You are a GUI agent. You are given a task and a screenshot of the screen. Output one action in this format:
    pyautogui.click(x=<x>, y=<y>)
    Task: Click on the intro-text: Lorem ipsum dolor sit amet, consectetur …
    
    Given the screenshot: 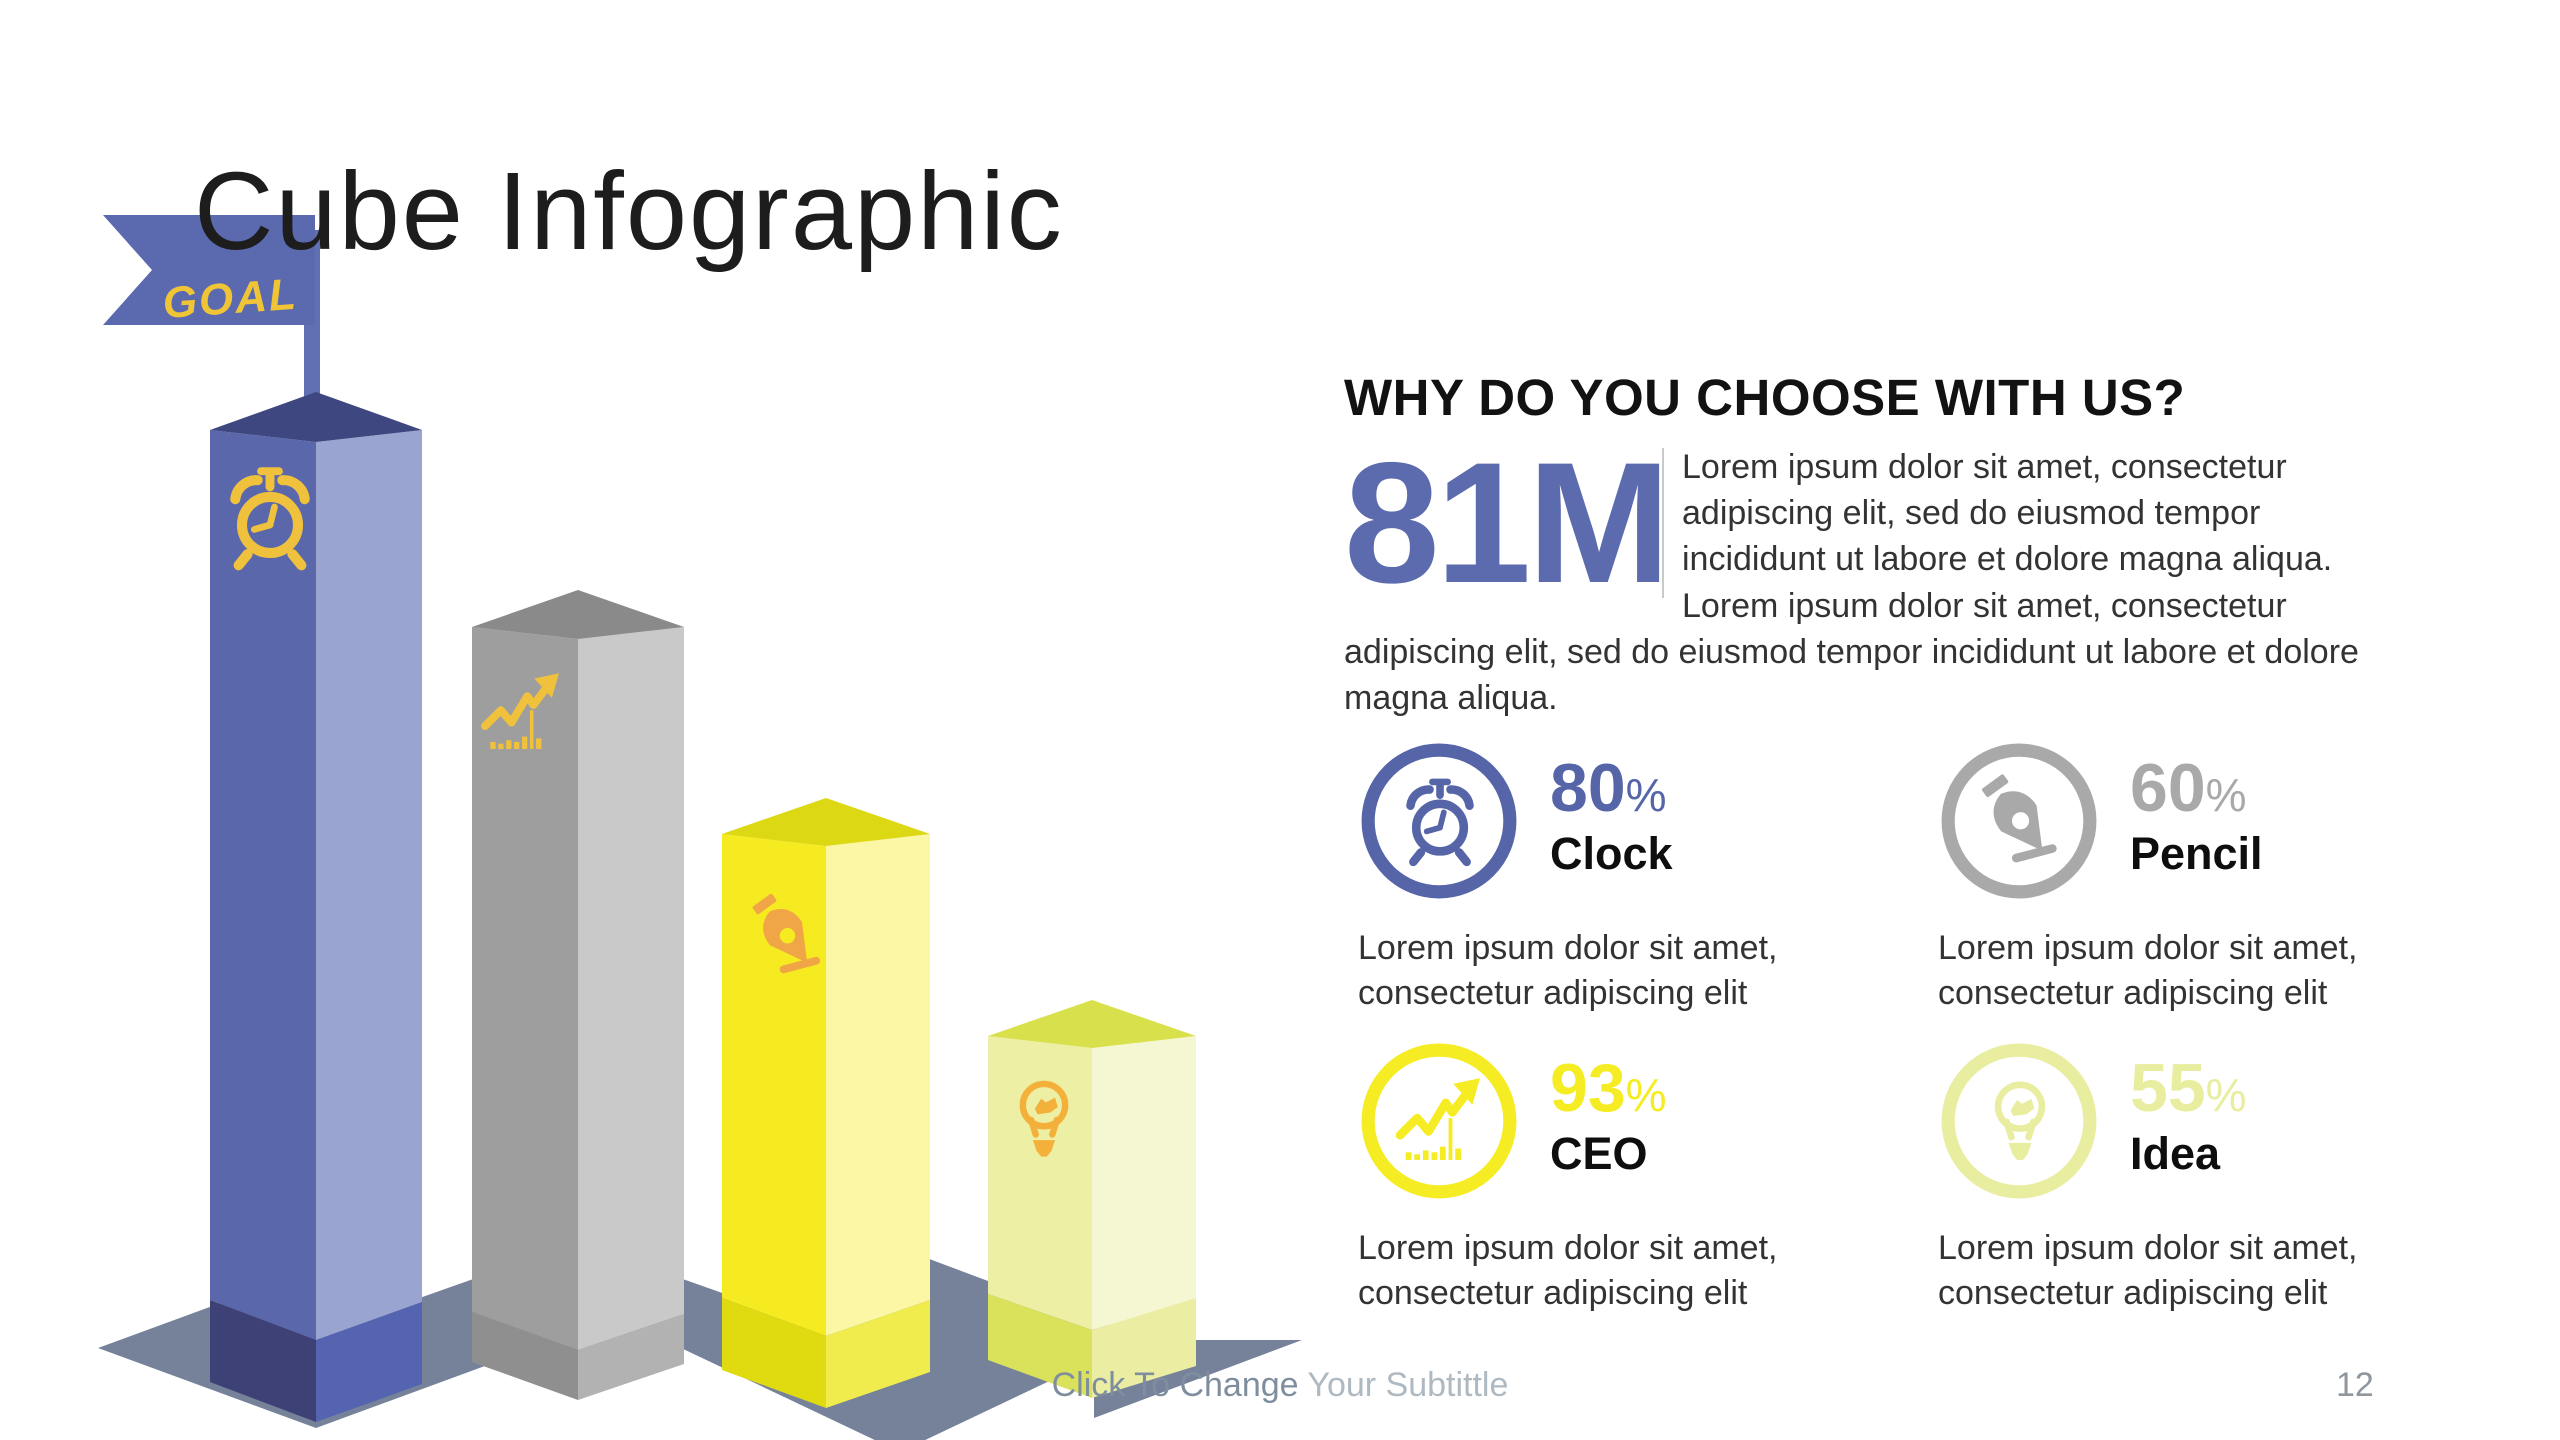 What is the action you would take?
    pyautogui.click(x=1851, y=583)
    